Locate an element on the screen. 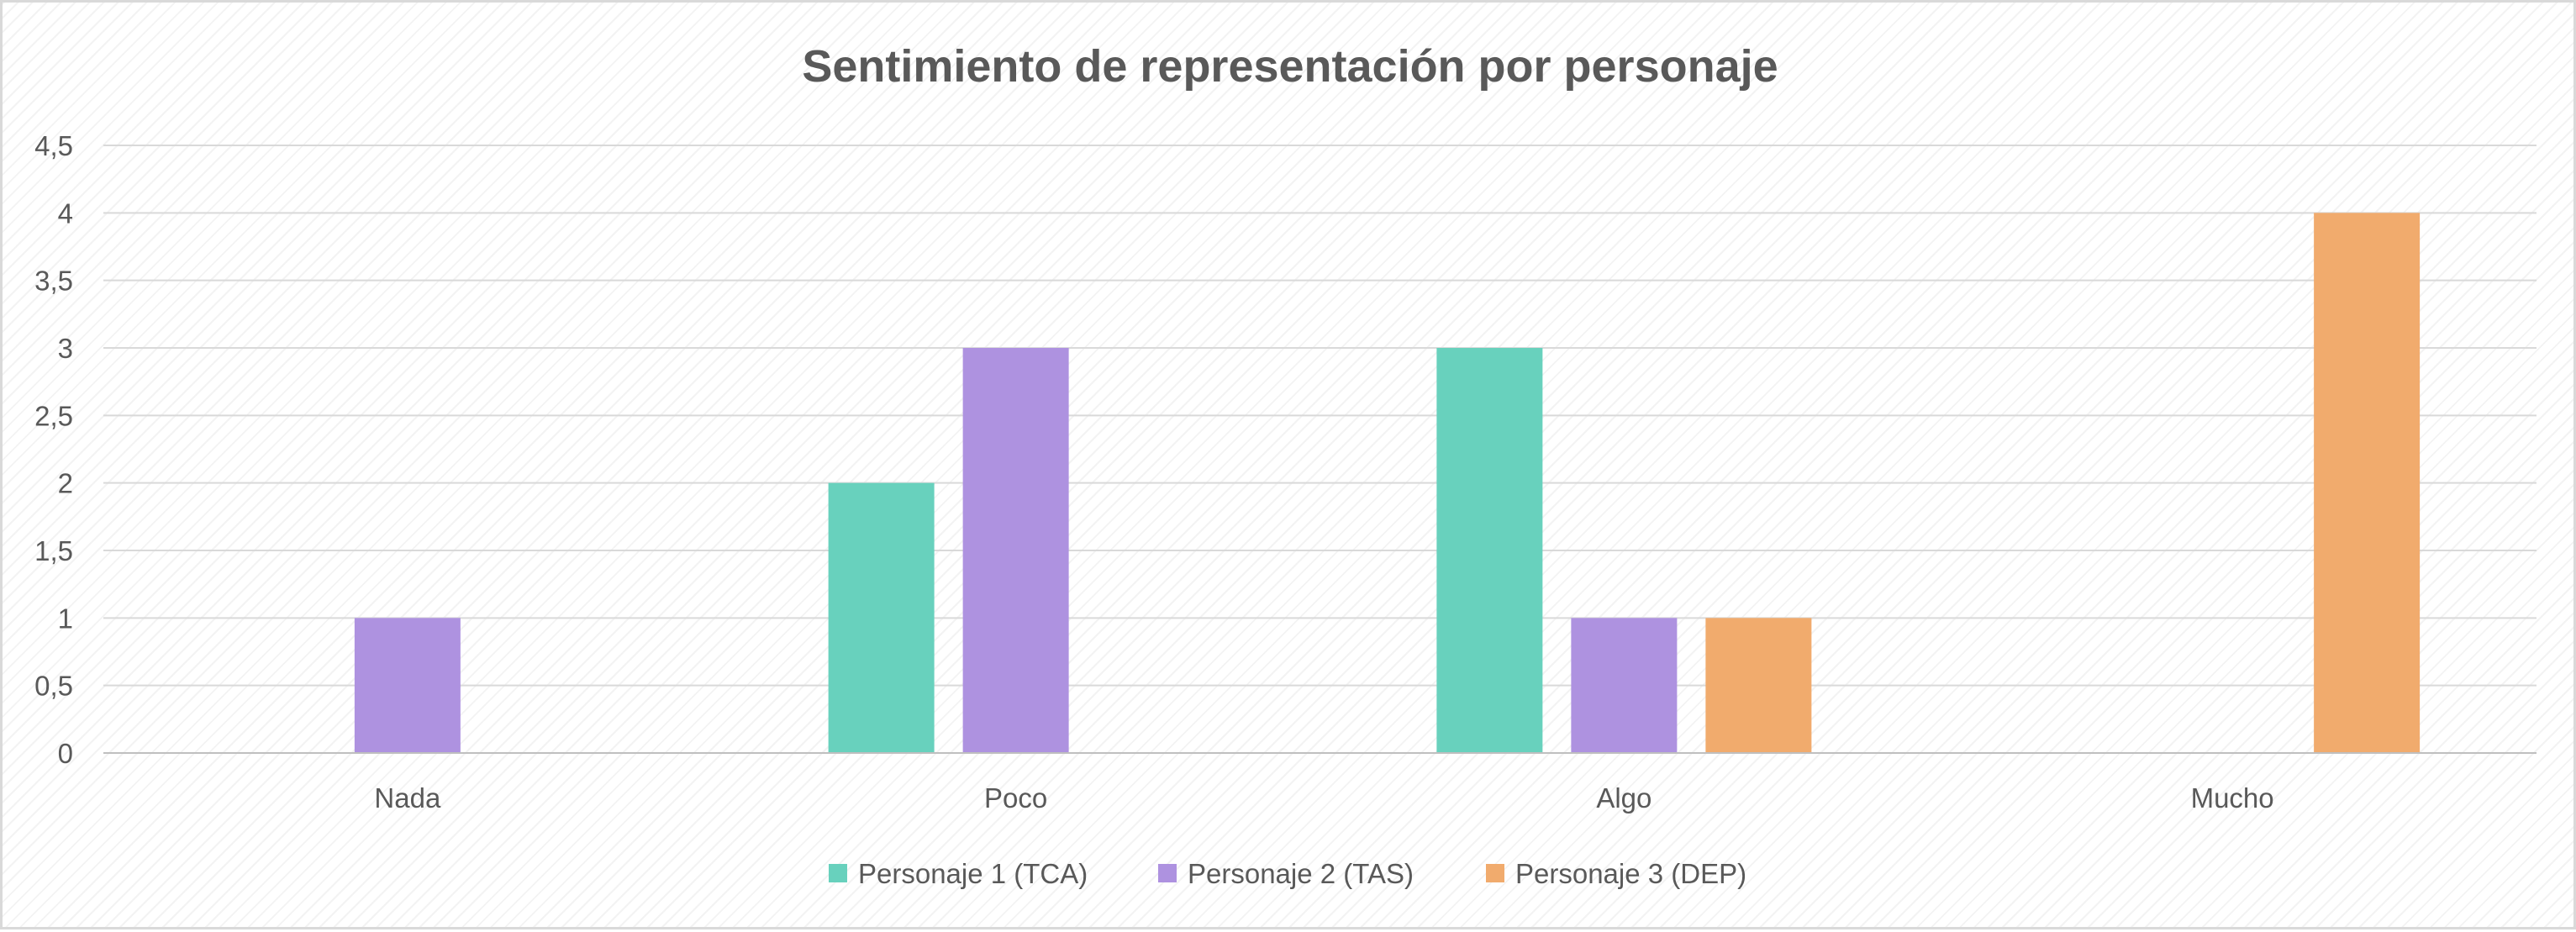 This screenshot has height=932, width=2576. y-tick-label: 1,5 is located at coordinates (53, 550).